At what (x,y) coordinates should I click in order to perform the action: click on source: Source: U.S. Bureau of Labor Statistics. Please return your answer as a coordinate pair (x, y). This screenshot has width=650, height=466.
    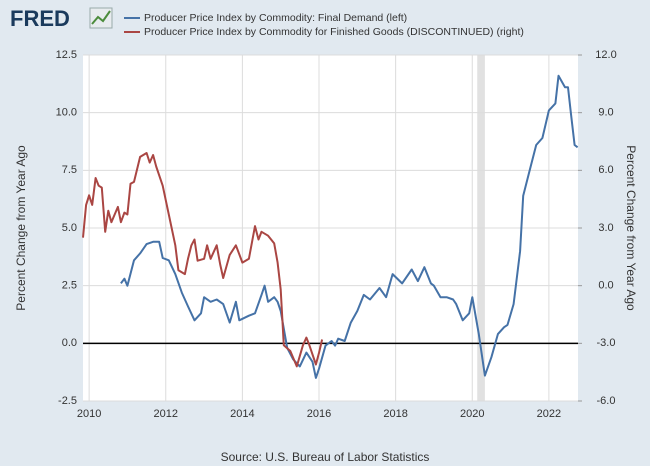
    Looking at the image, I should click on (325, 457).